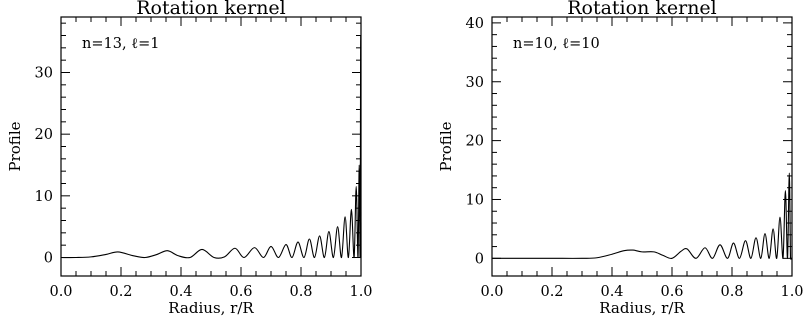  I want to click on mode-annotation: n=10, ℓ=10, so click(556, 44).